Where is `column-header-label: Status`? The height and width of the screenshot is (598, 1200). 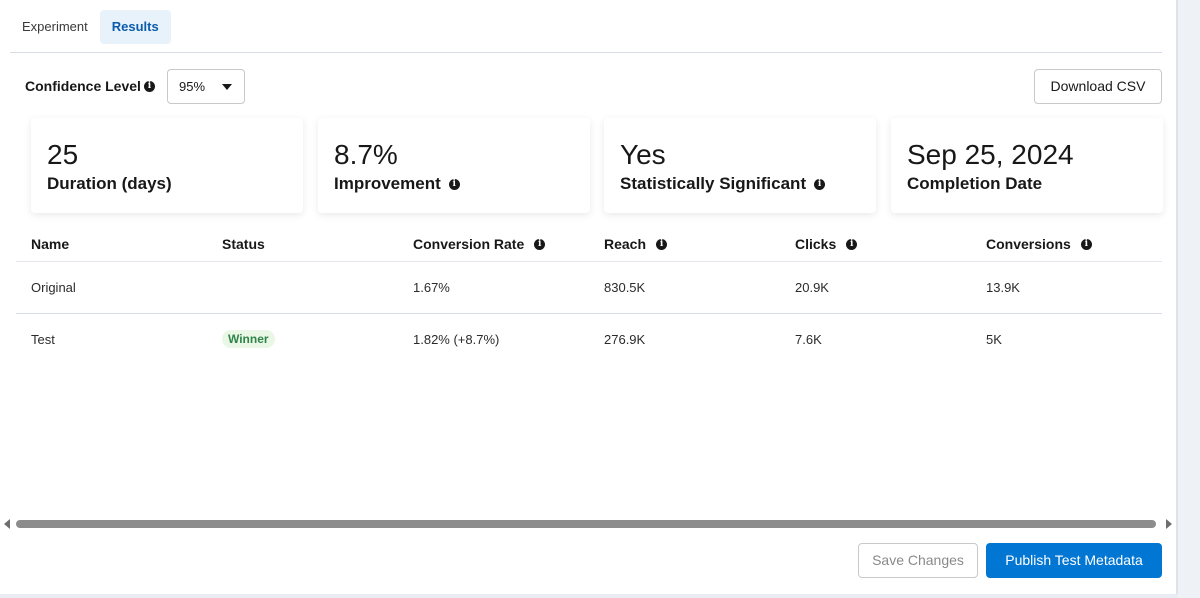 column-header-label: Status is located at coordinates (243, 244).